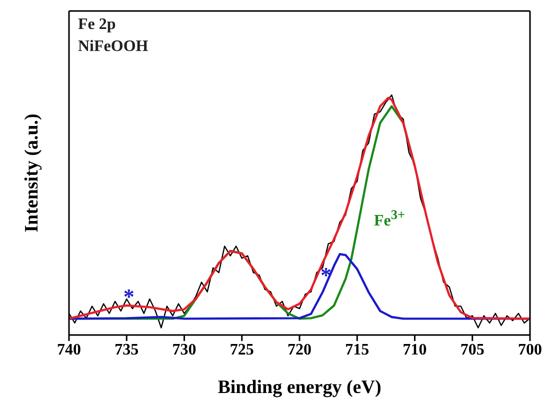  Describe the element at coordinates (300, 349) in the screenshot. I see `x-tick-label: 720` at that location.